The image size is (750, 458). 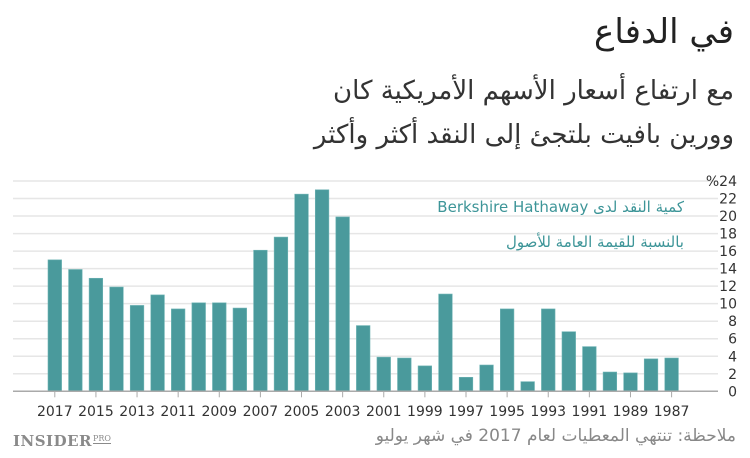 What do you see at coordinates (560, 207) in the screenshot?
I see `legend-line-1: كمية النقد لدى Berkshire Hathaway` at bounding box center [560, 207].